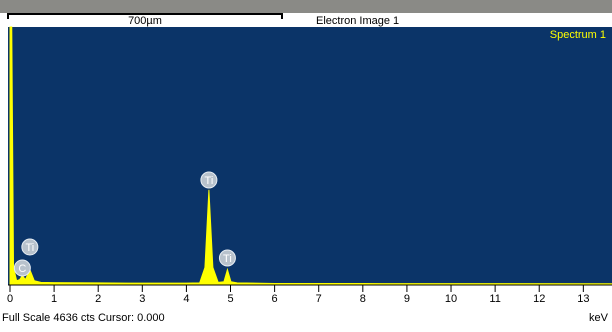 This screenshot has height=332, width=612. Describe the element at coordinates (275, 299) in the screenshot. I see `x-tick-label: 6` at that location.